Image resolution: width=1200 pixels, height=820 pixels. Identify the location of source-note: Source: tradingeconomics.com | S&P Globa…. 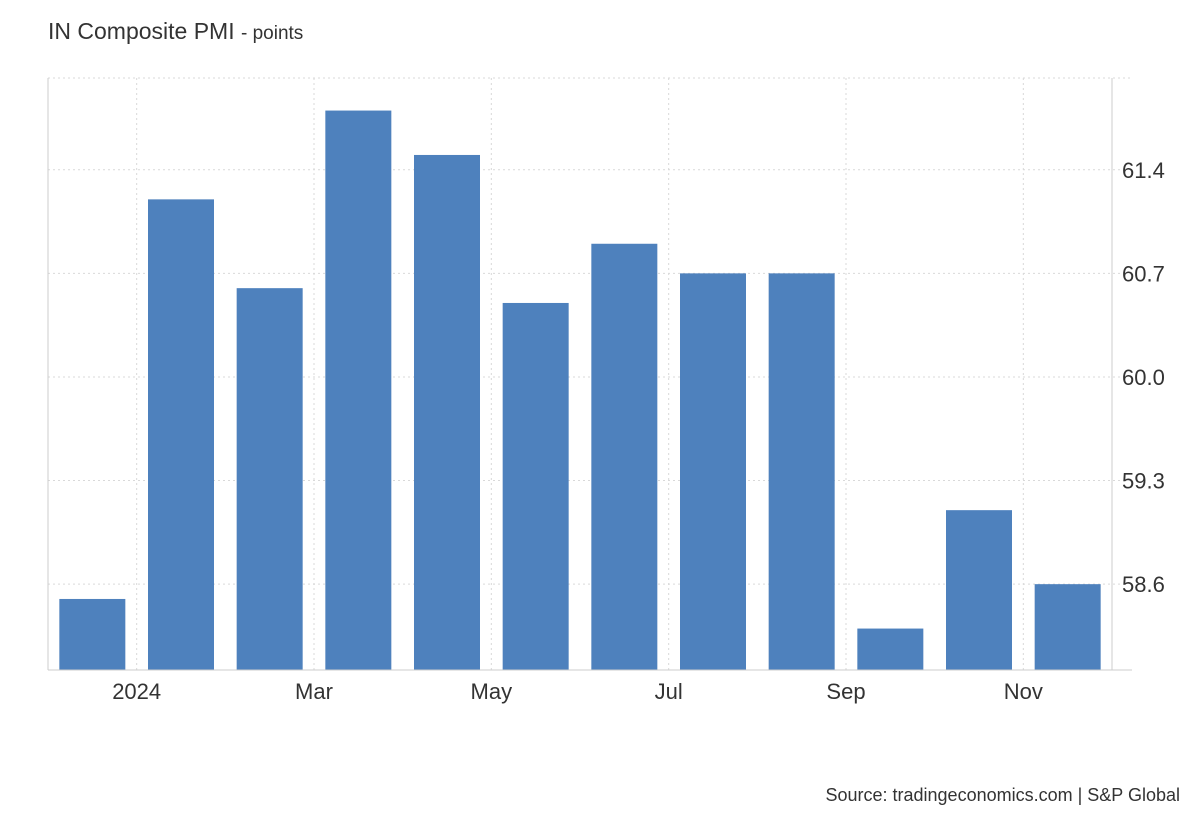
(1002, 795).